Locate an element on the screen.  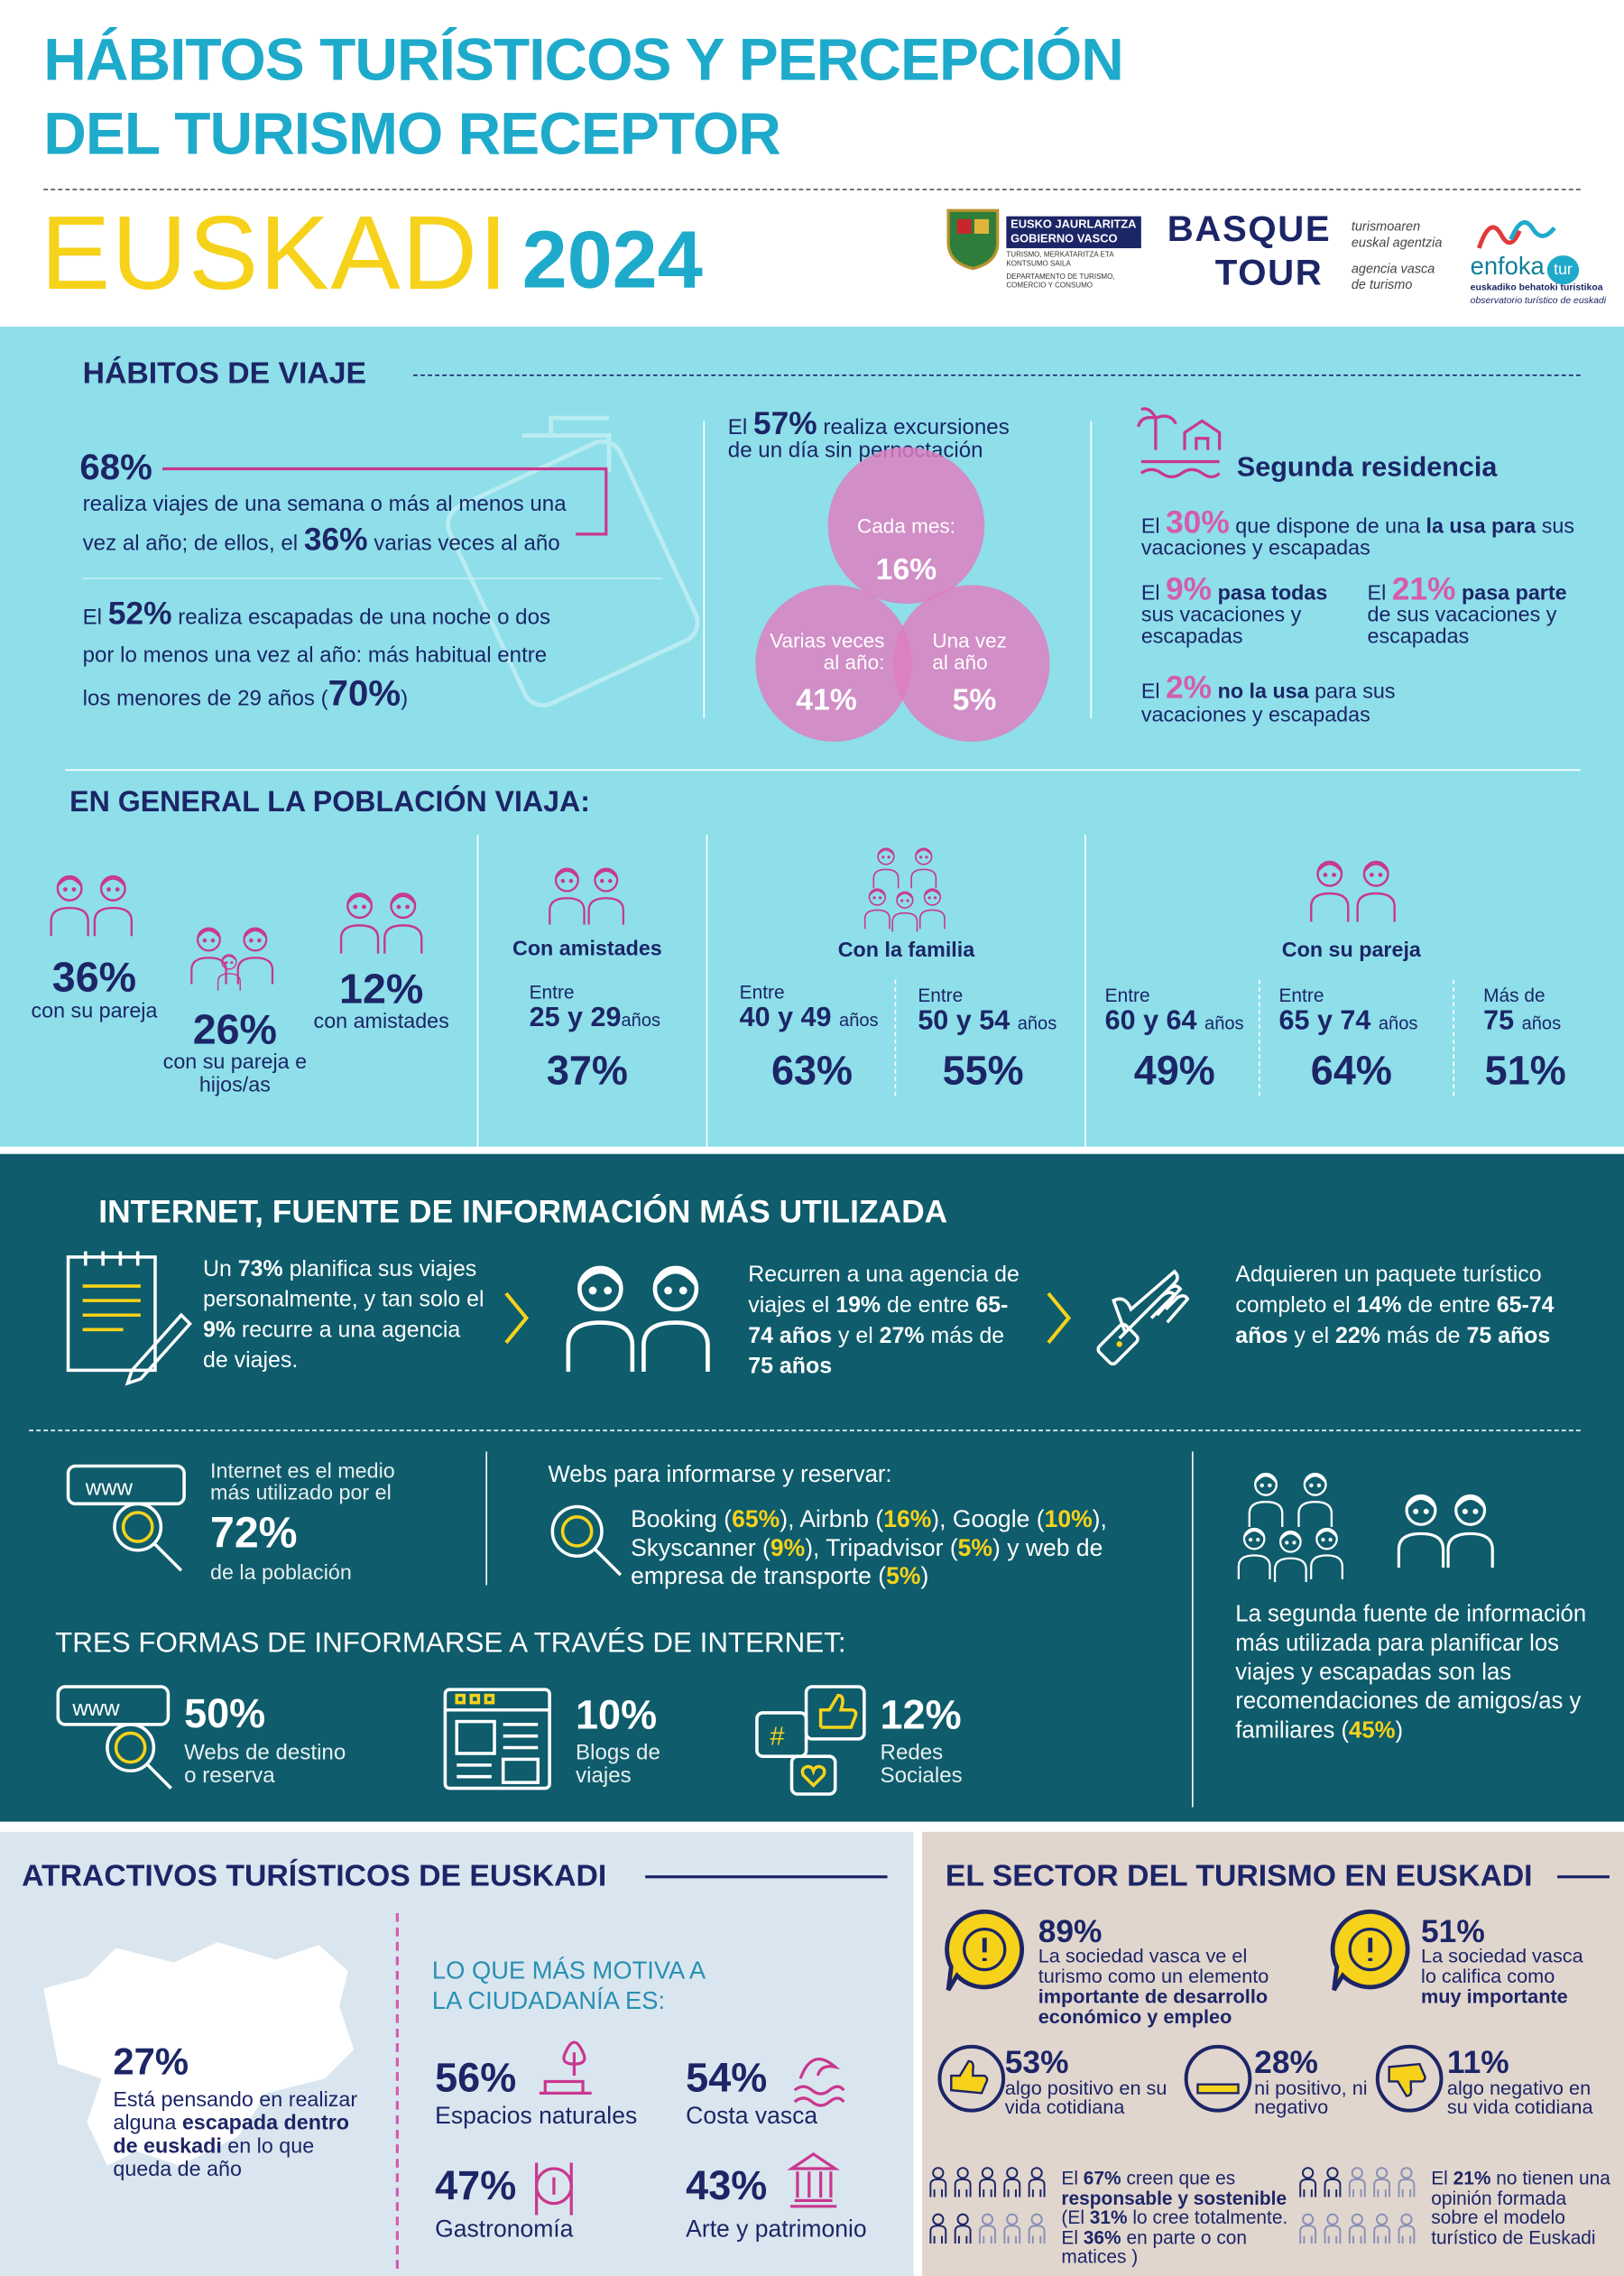
habitos-item2-text: 52% is located at coordinates (139, 613).